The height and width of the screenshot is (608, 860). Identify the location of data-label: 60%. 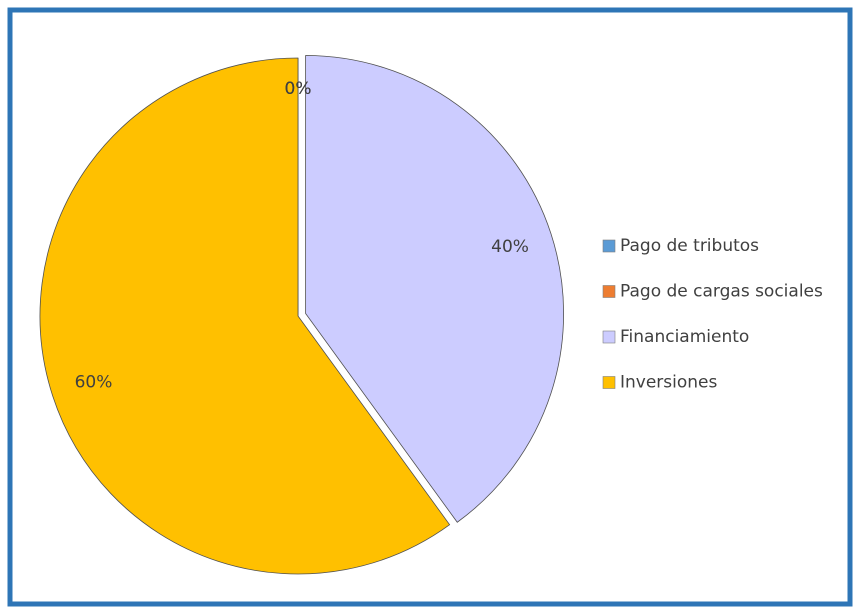
(94, 382).